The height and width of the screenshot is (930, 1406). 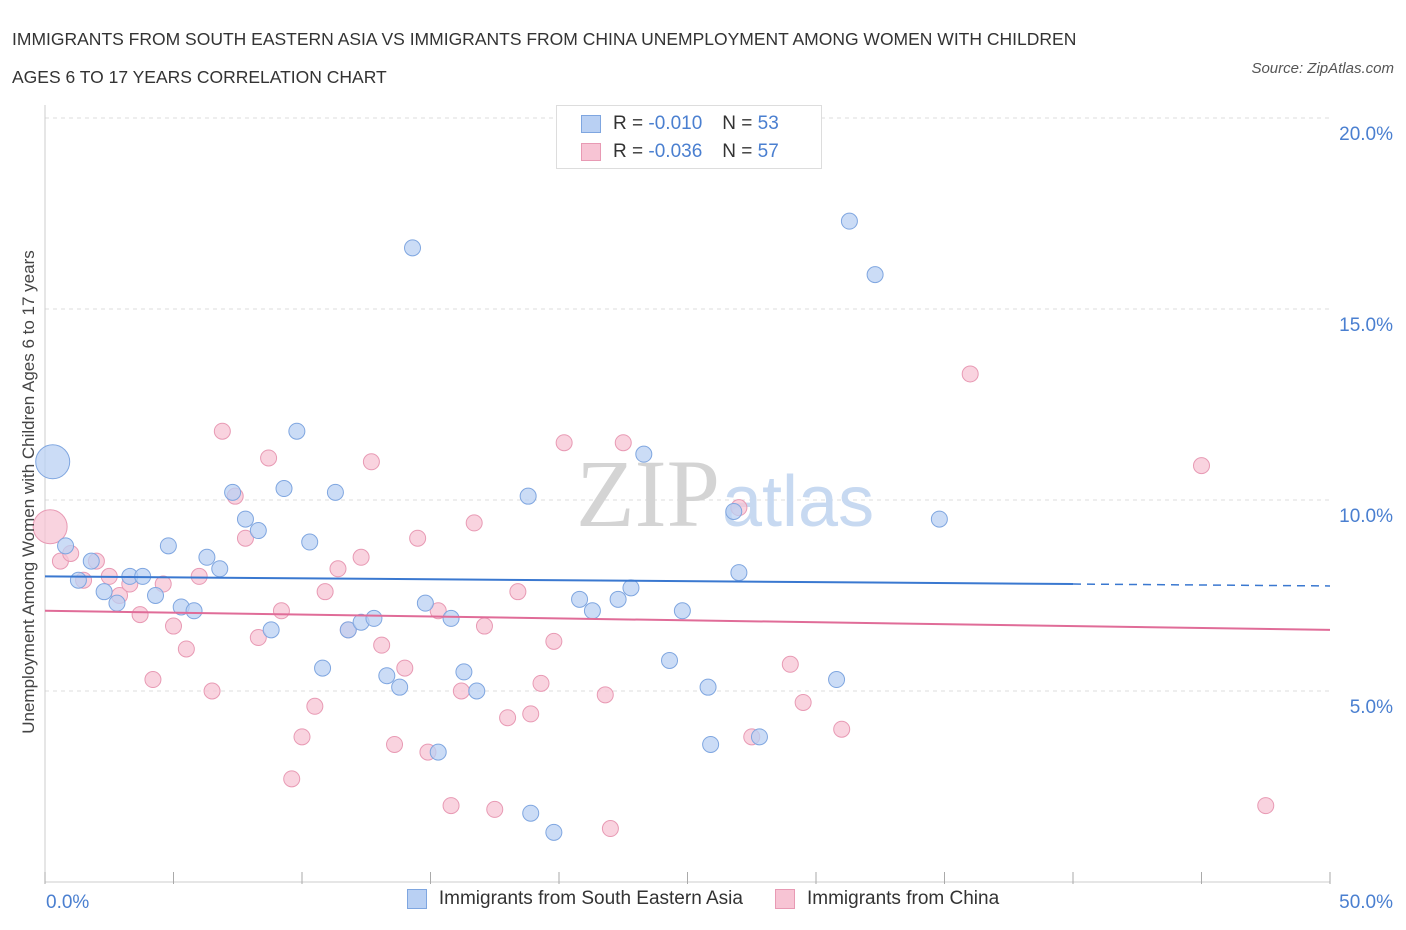 What do you see at coordinates (798, 502) in the screenshot?
I see `watermark-atlas: atlas` at bounding box center [798, 502].